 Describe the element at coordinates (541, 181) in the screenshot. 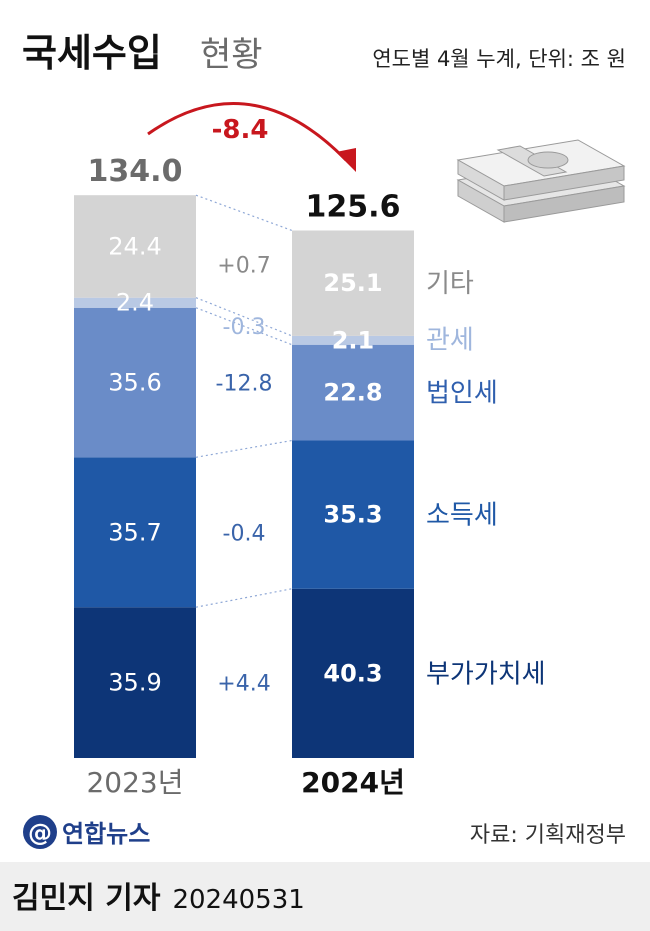

I see `money-stack-icon` at that location.